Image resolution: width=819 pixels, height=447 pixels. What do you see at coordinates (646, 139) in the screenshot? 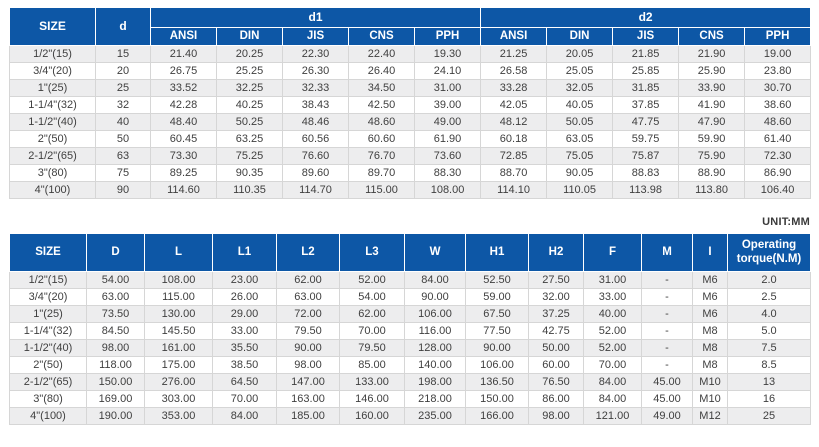
I see `value-cell: 59.75` at bounding box center [646, 139].